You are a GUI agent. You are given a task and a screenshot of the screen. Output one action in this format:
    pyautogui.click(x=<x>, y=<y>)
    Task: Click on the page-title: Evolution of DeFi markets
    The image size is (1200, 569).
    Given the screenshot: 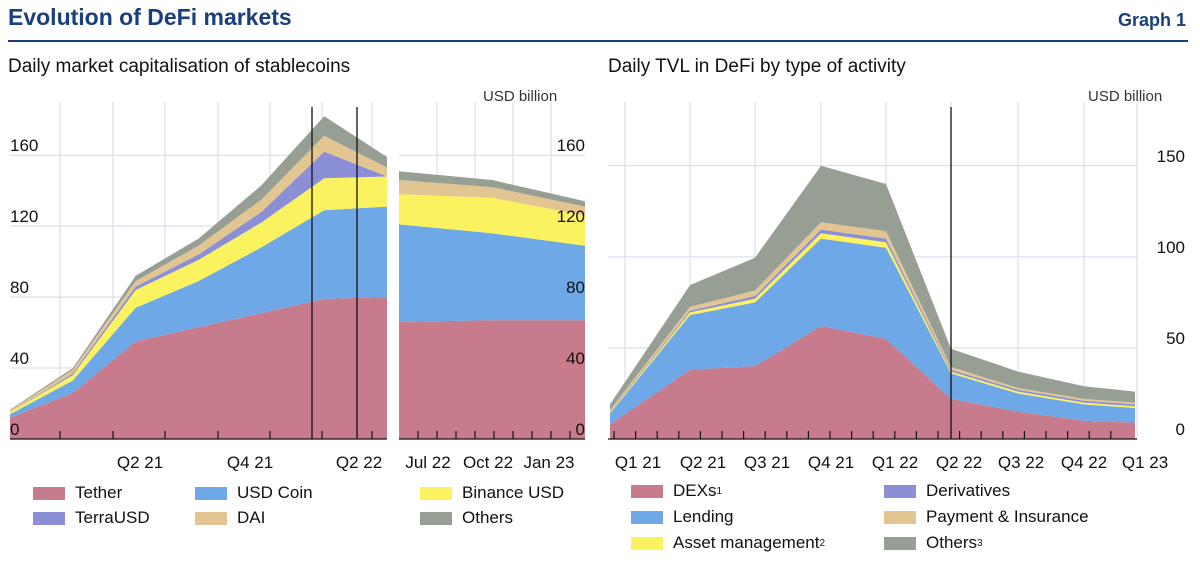 What is the action you would take?
    pyautogui.click(x=150, y=17)
    